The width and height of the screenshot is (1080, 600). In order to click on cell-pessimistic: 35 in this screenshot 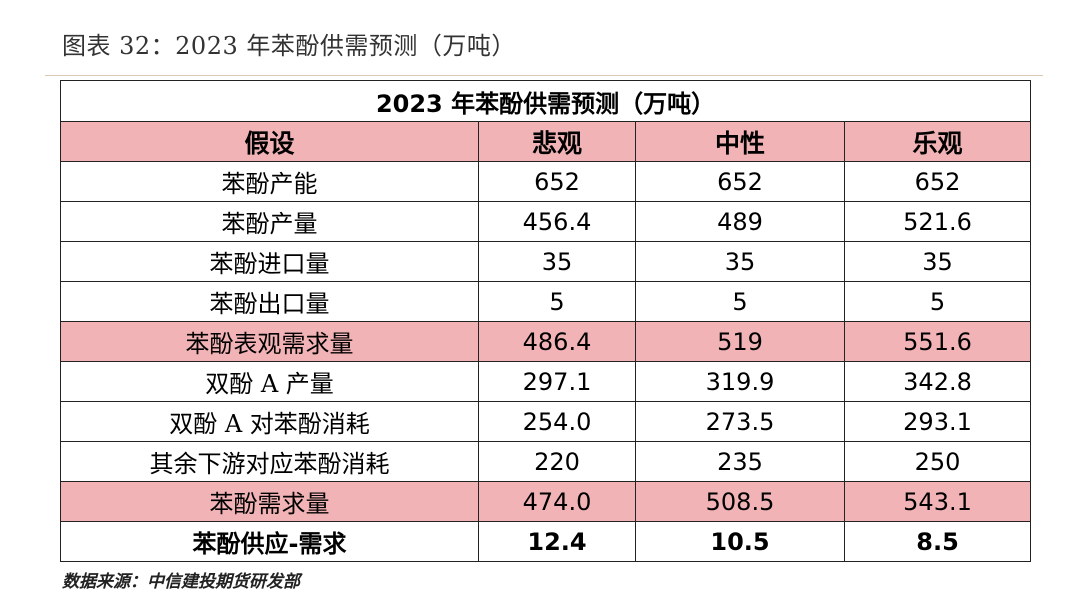, I will do `click(557, 261)`.